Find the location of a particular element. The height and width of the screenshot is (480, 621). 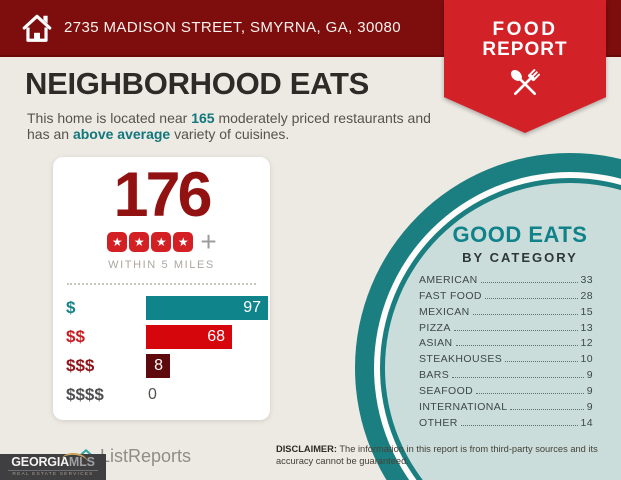

category-count: 10 is located at coordinates (586, 359).